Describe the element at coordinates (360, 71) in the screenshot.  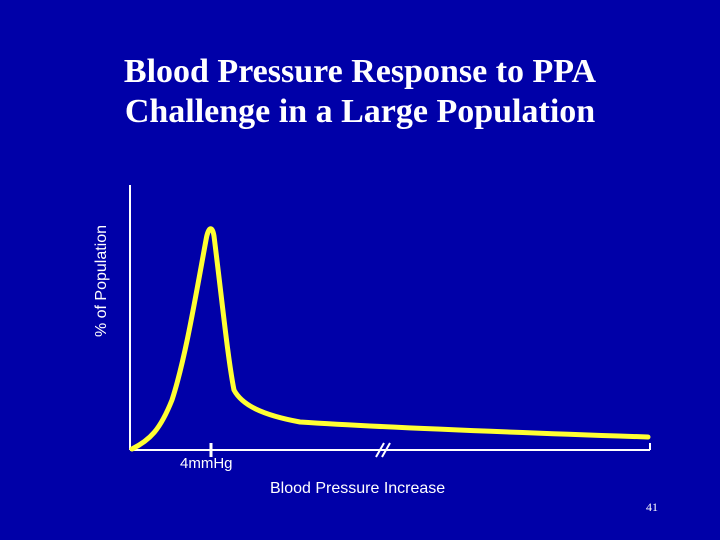
I see `chart-title-line-1: Blood Pressure Response to PPA` at that location.